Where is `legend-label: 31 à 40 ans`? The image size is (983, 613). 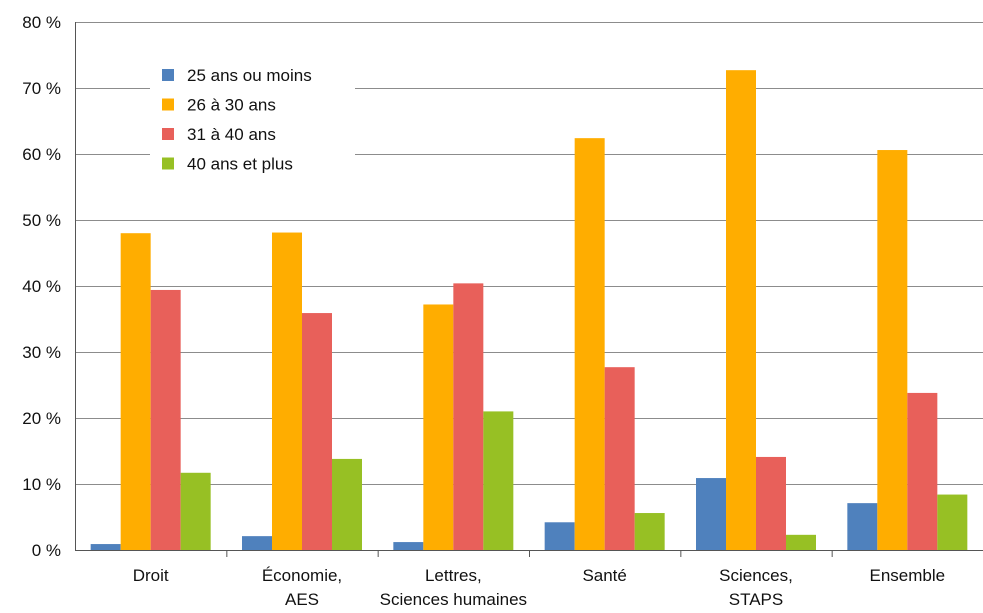 legend-label: 31 à 40 ans is located at coordinates (231, 134).